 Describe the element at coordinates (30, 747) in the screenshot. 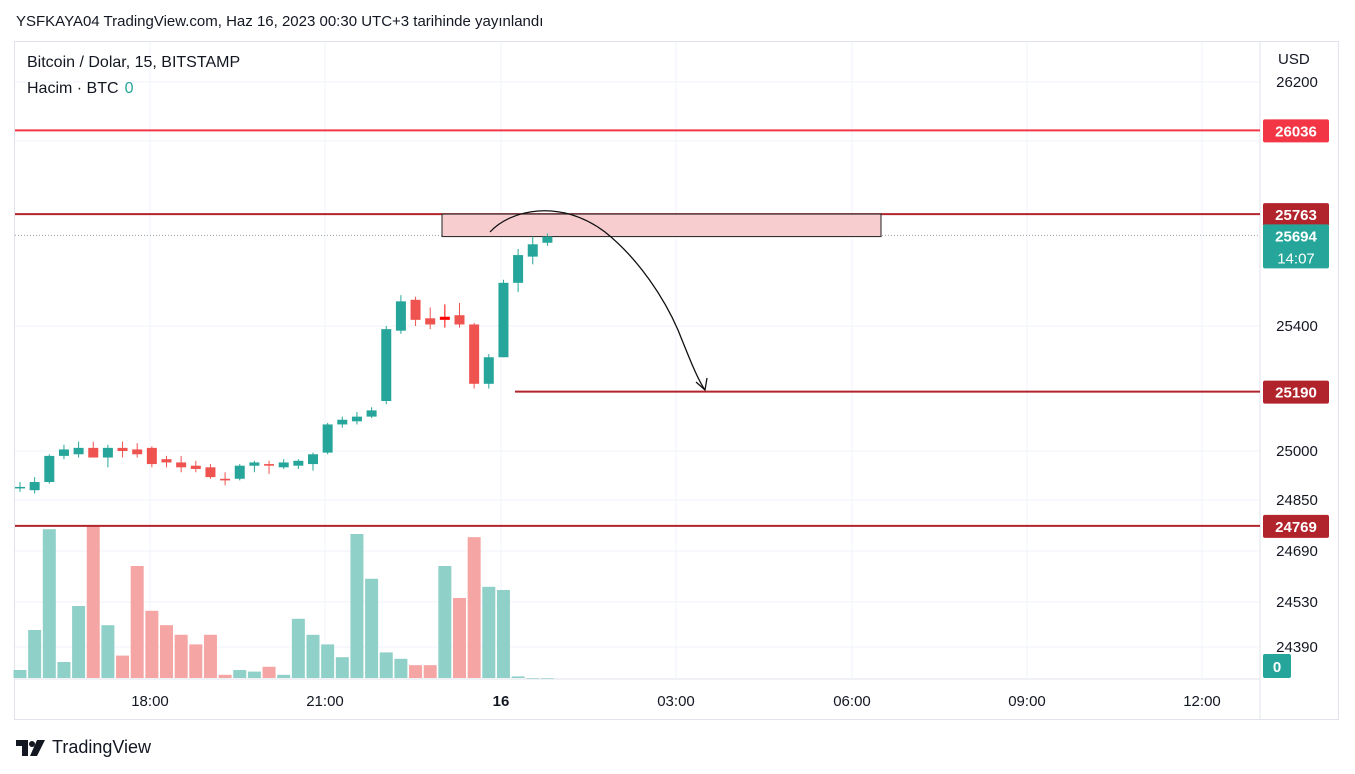

I see `tradingview-logo-icon` at that location.